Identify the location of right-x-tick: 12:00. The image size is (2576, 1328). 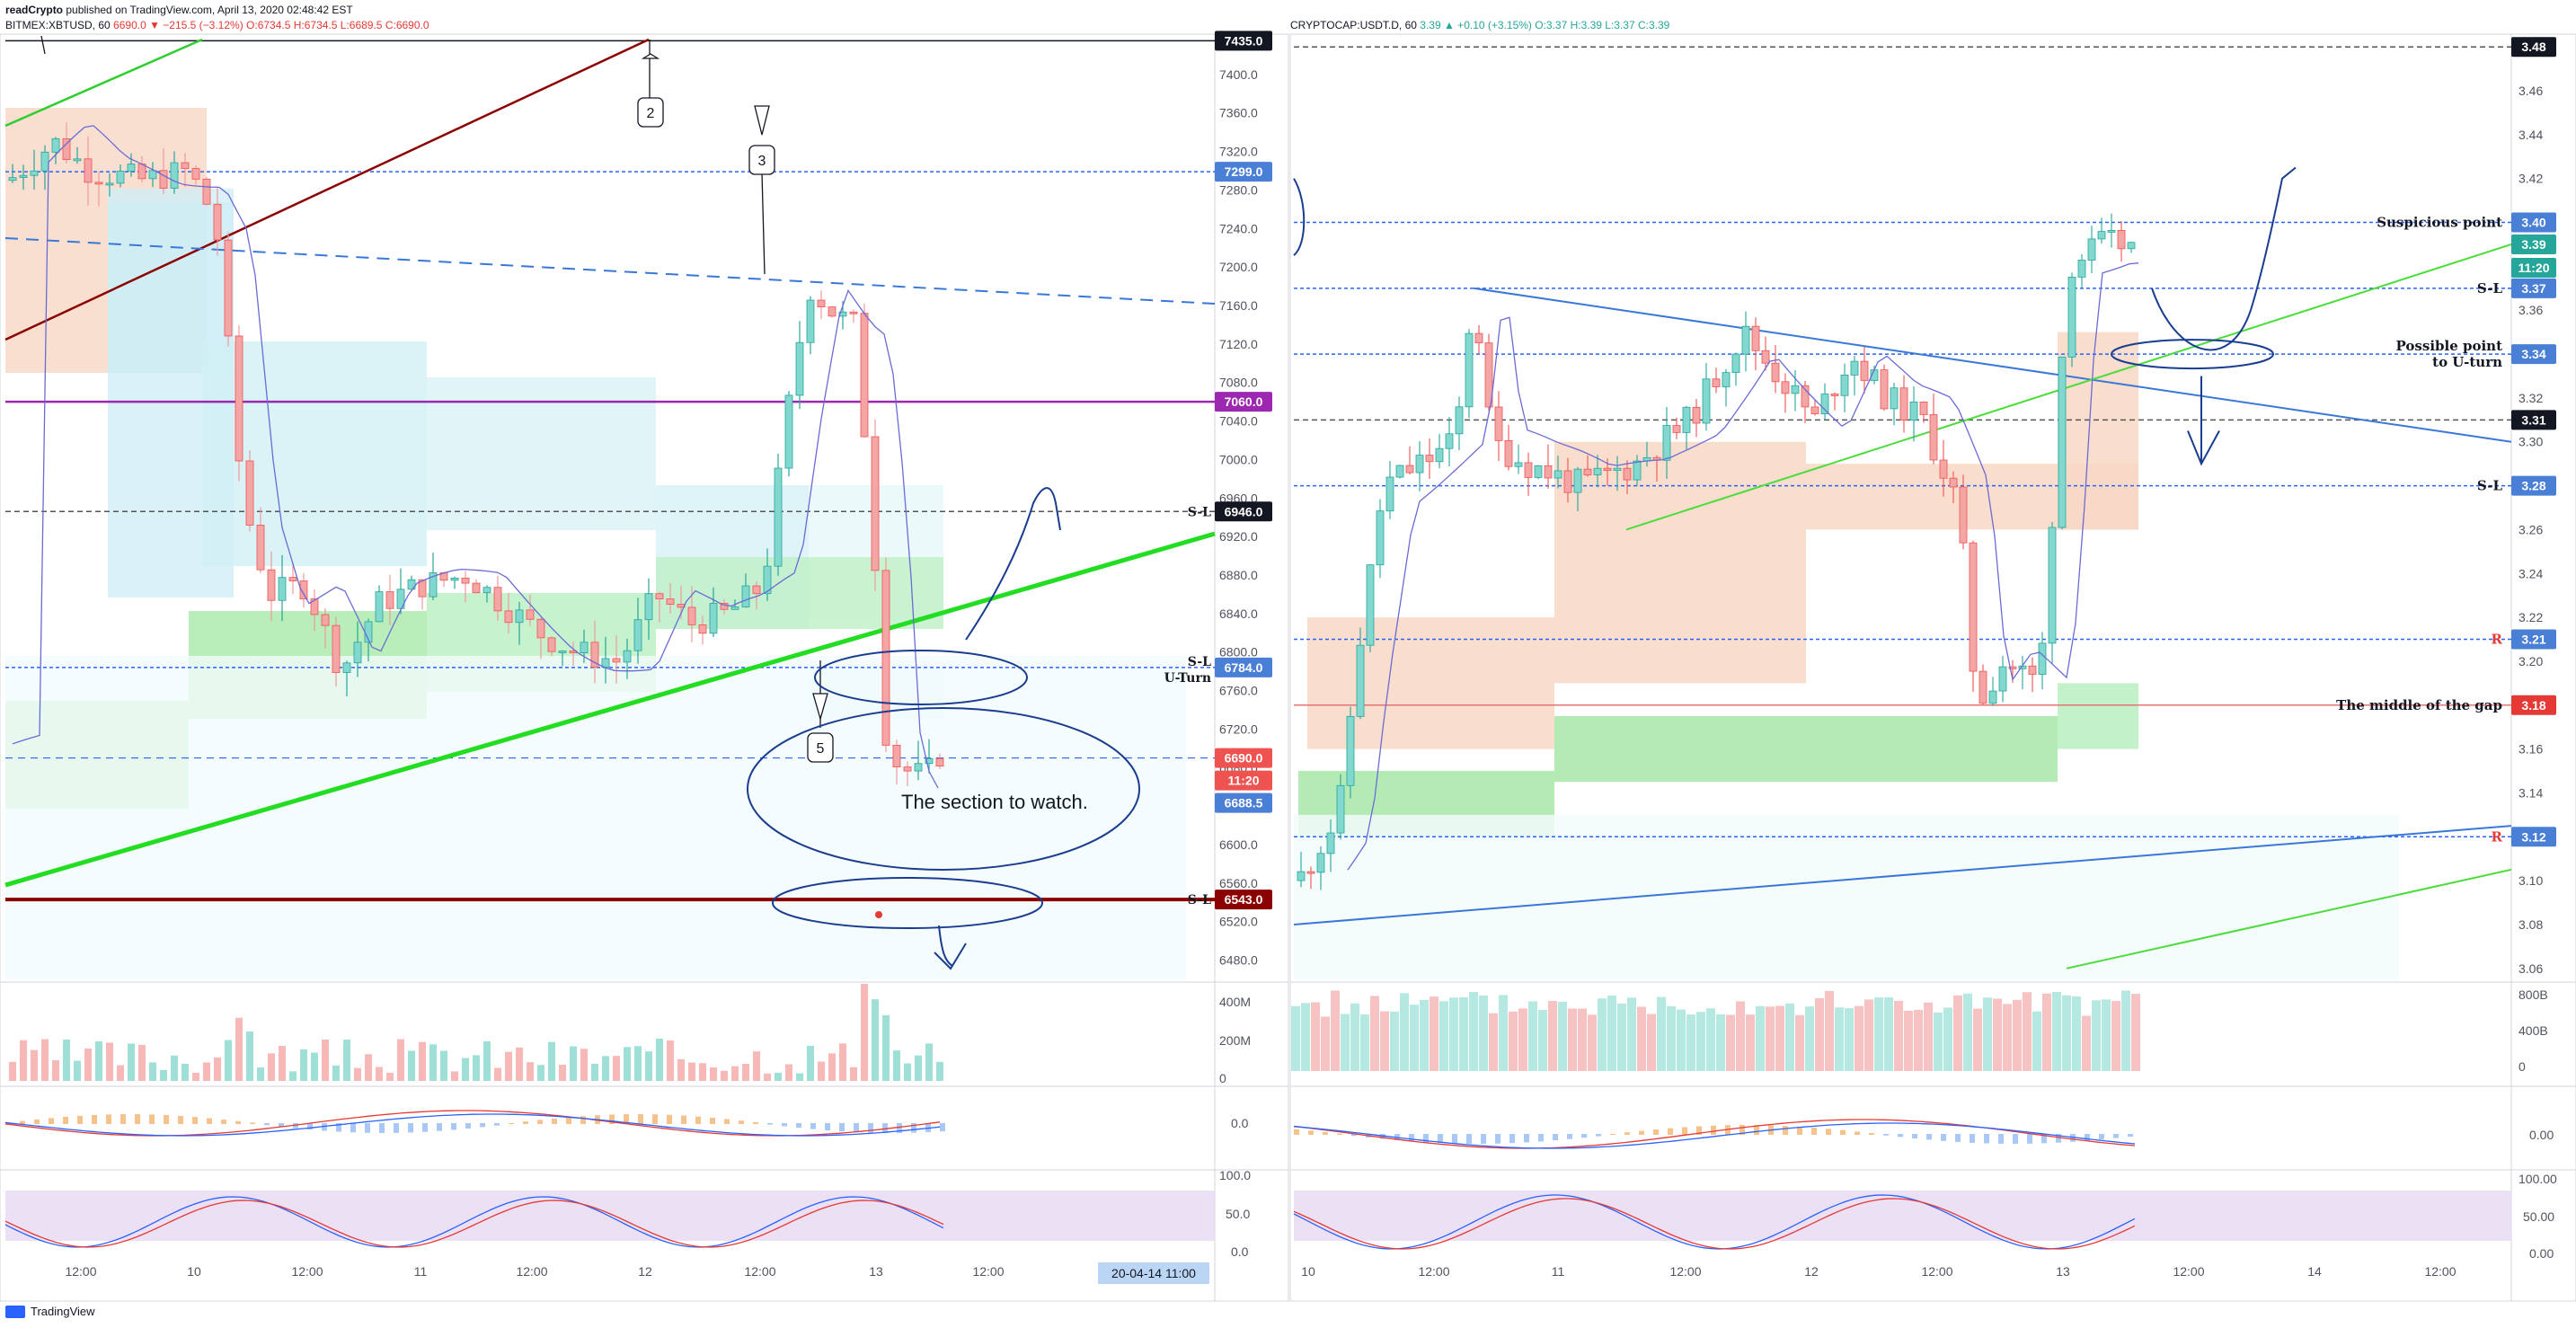
(2440, 1271).